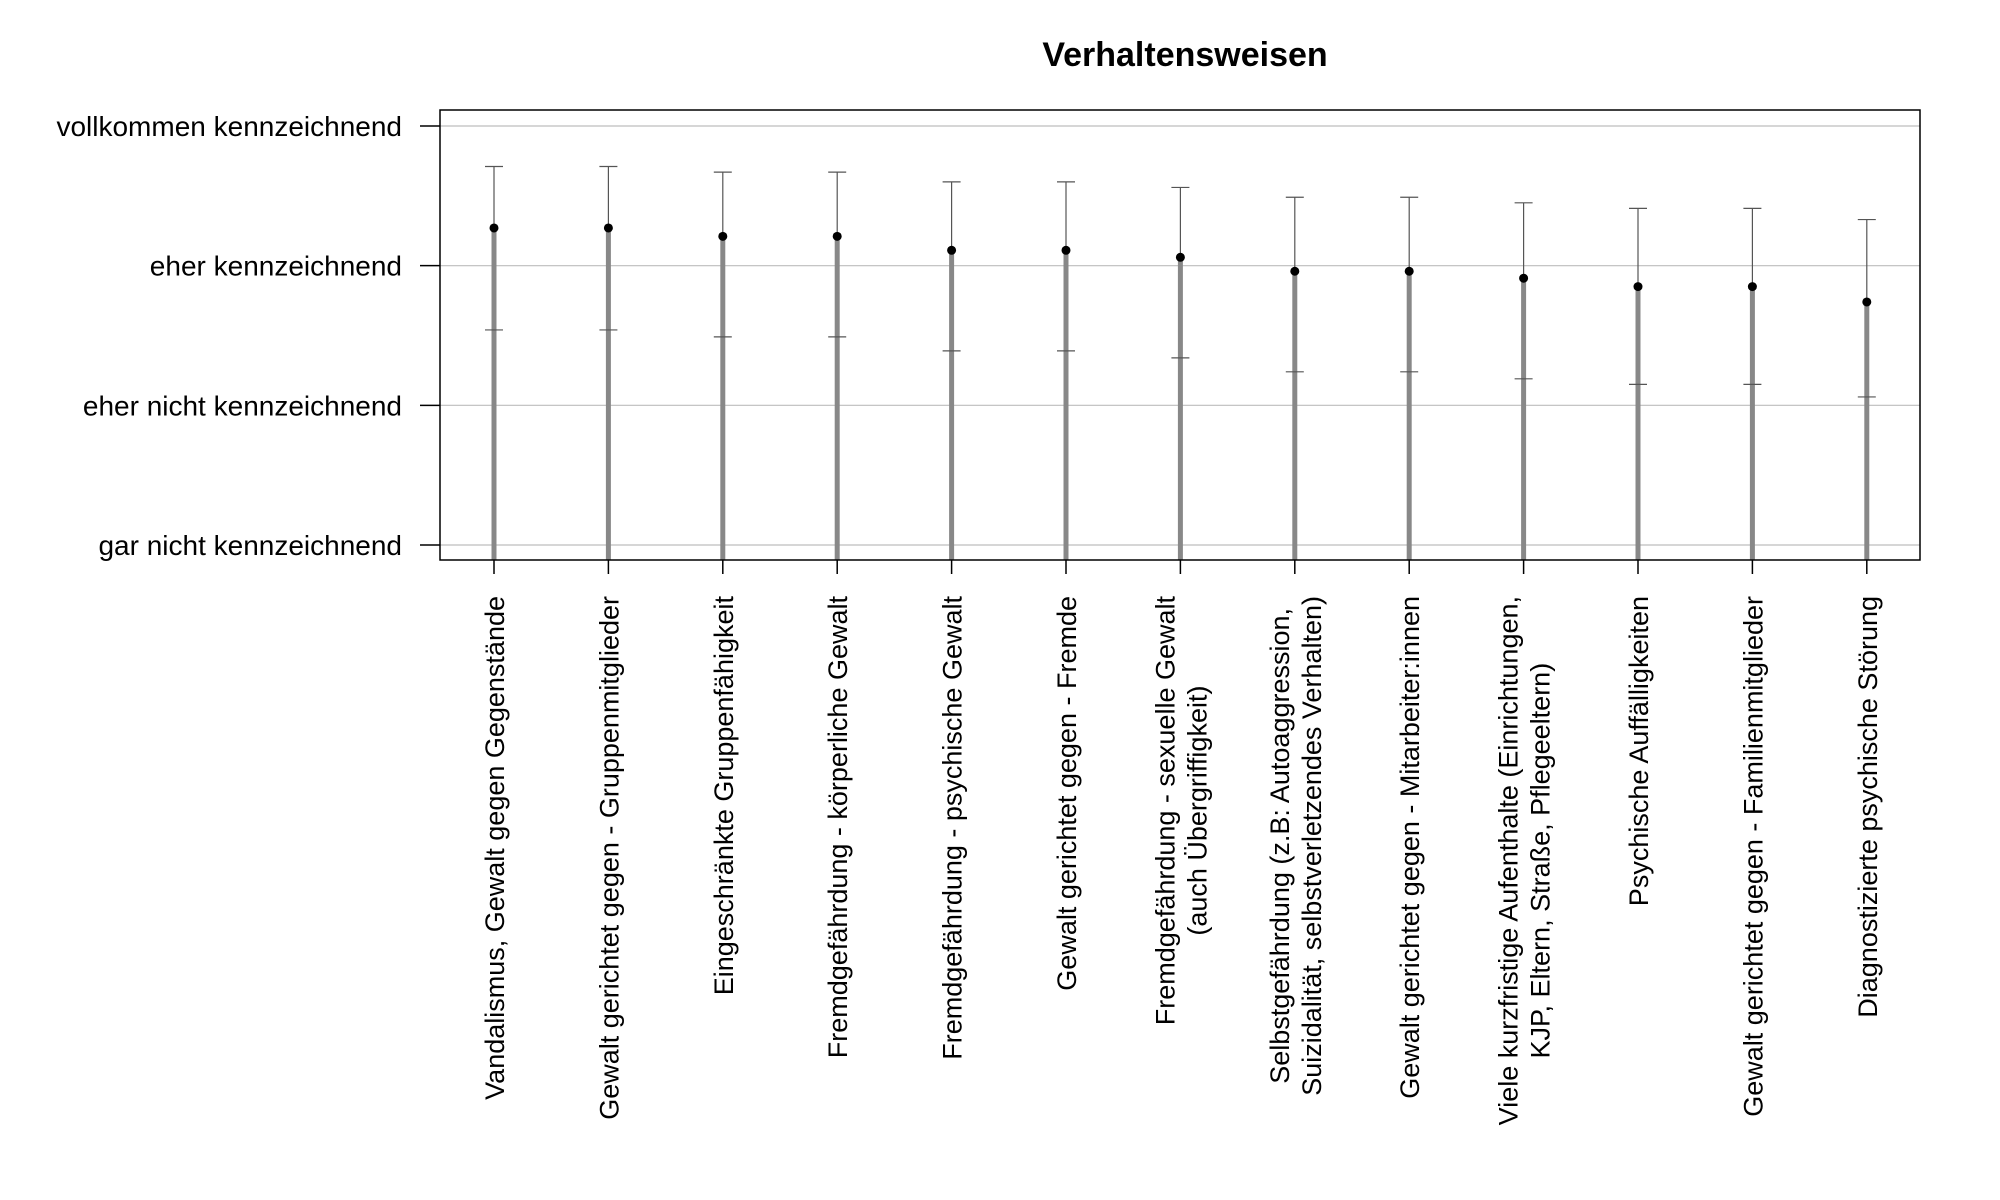 The height and width of the screenshot is (1200, 2000). I want to click on x-tick-label-group: Diagnostizierte psychische Störung, so click(1868, 807).